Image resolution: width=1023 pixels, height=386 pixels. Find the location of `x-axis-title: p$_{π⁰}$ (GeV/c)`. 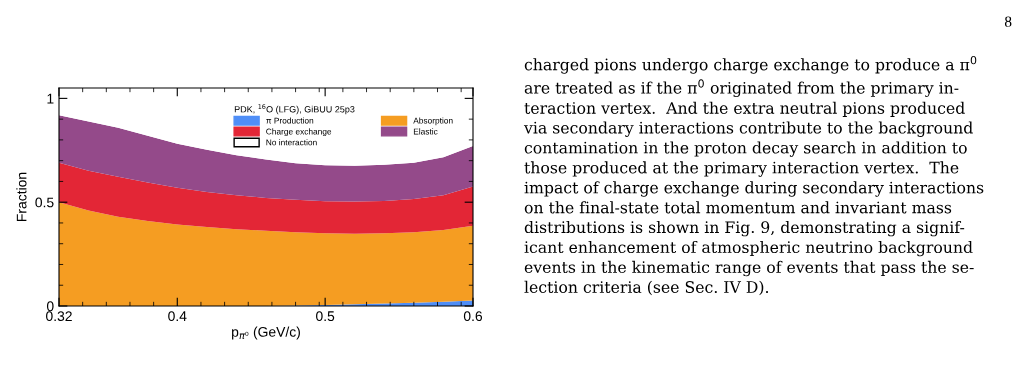

x-axis-title: p$_{π⁰}$ (GeV/c) is located at coordinates (266, 333).